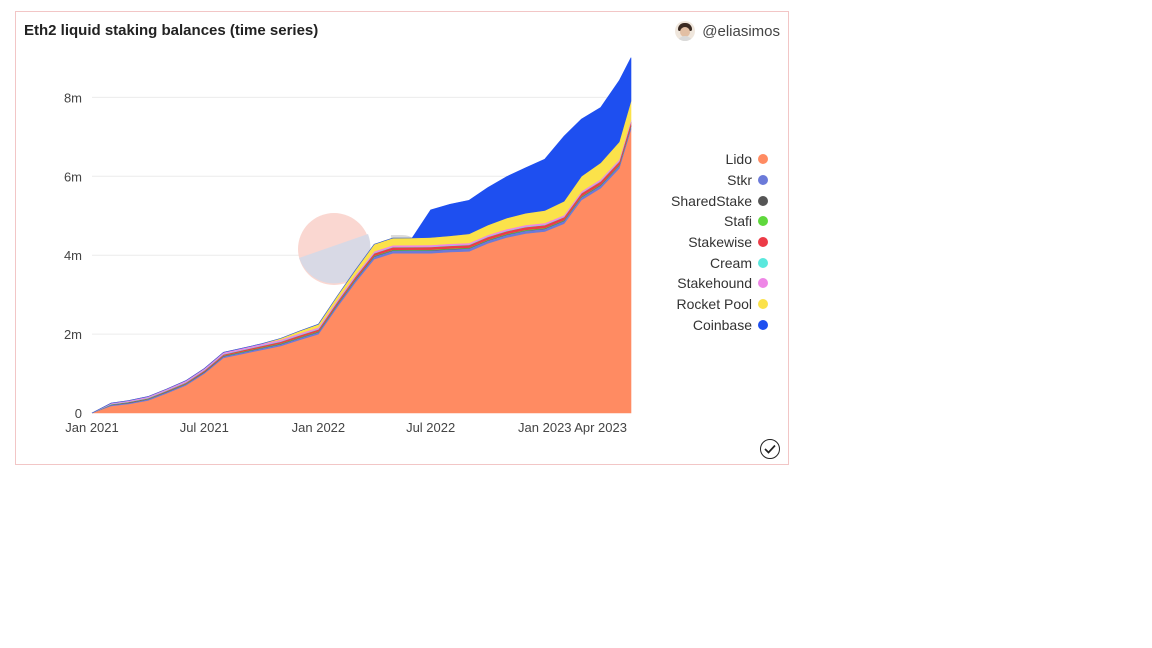  Describe the element at coordinates (204, 427) in the screenshot. I see `x-tick-label: Jul 2021` at that location.